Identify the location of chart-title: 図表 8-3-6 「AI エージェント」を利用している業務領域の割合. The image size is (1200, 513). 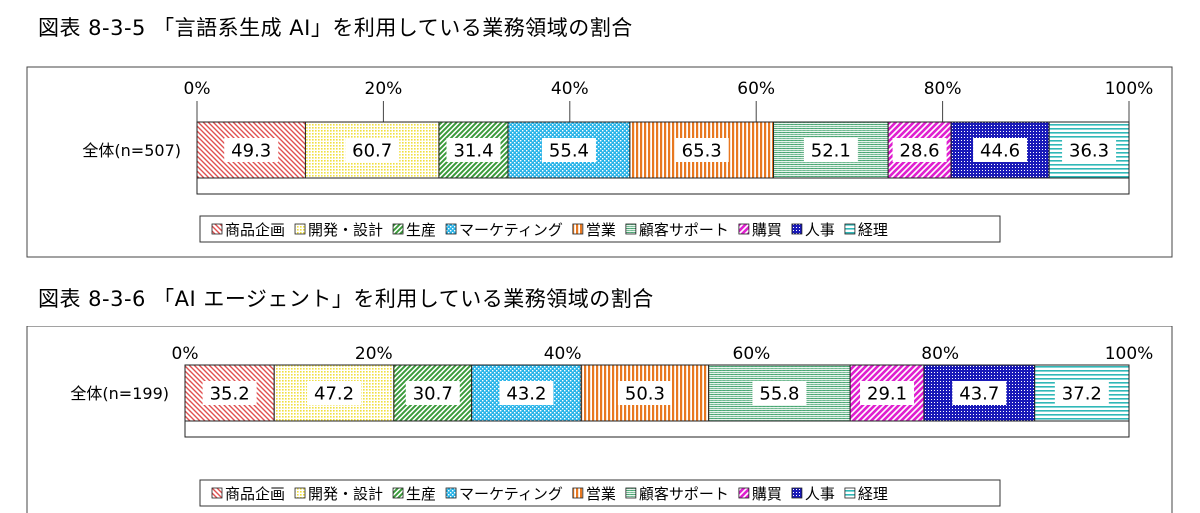
(346, 299).